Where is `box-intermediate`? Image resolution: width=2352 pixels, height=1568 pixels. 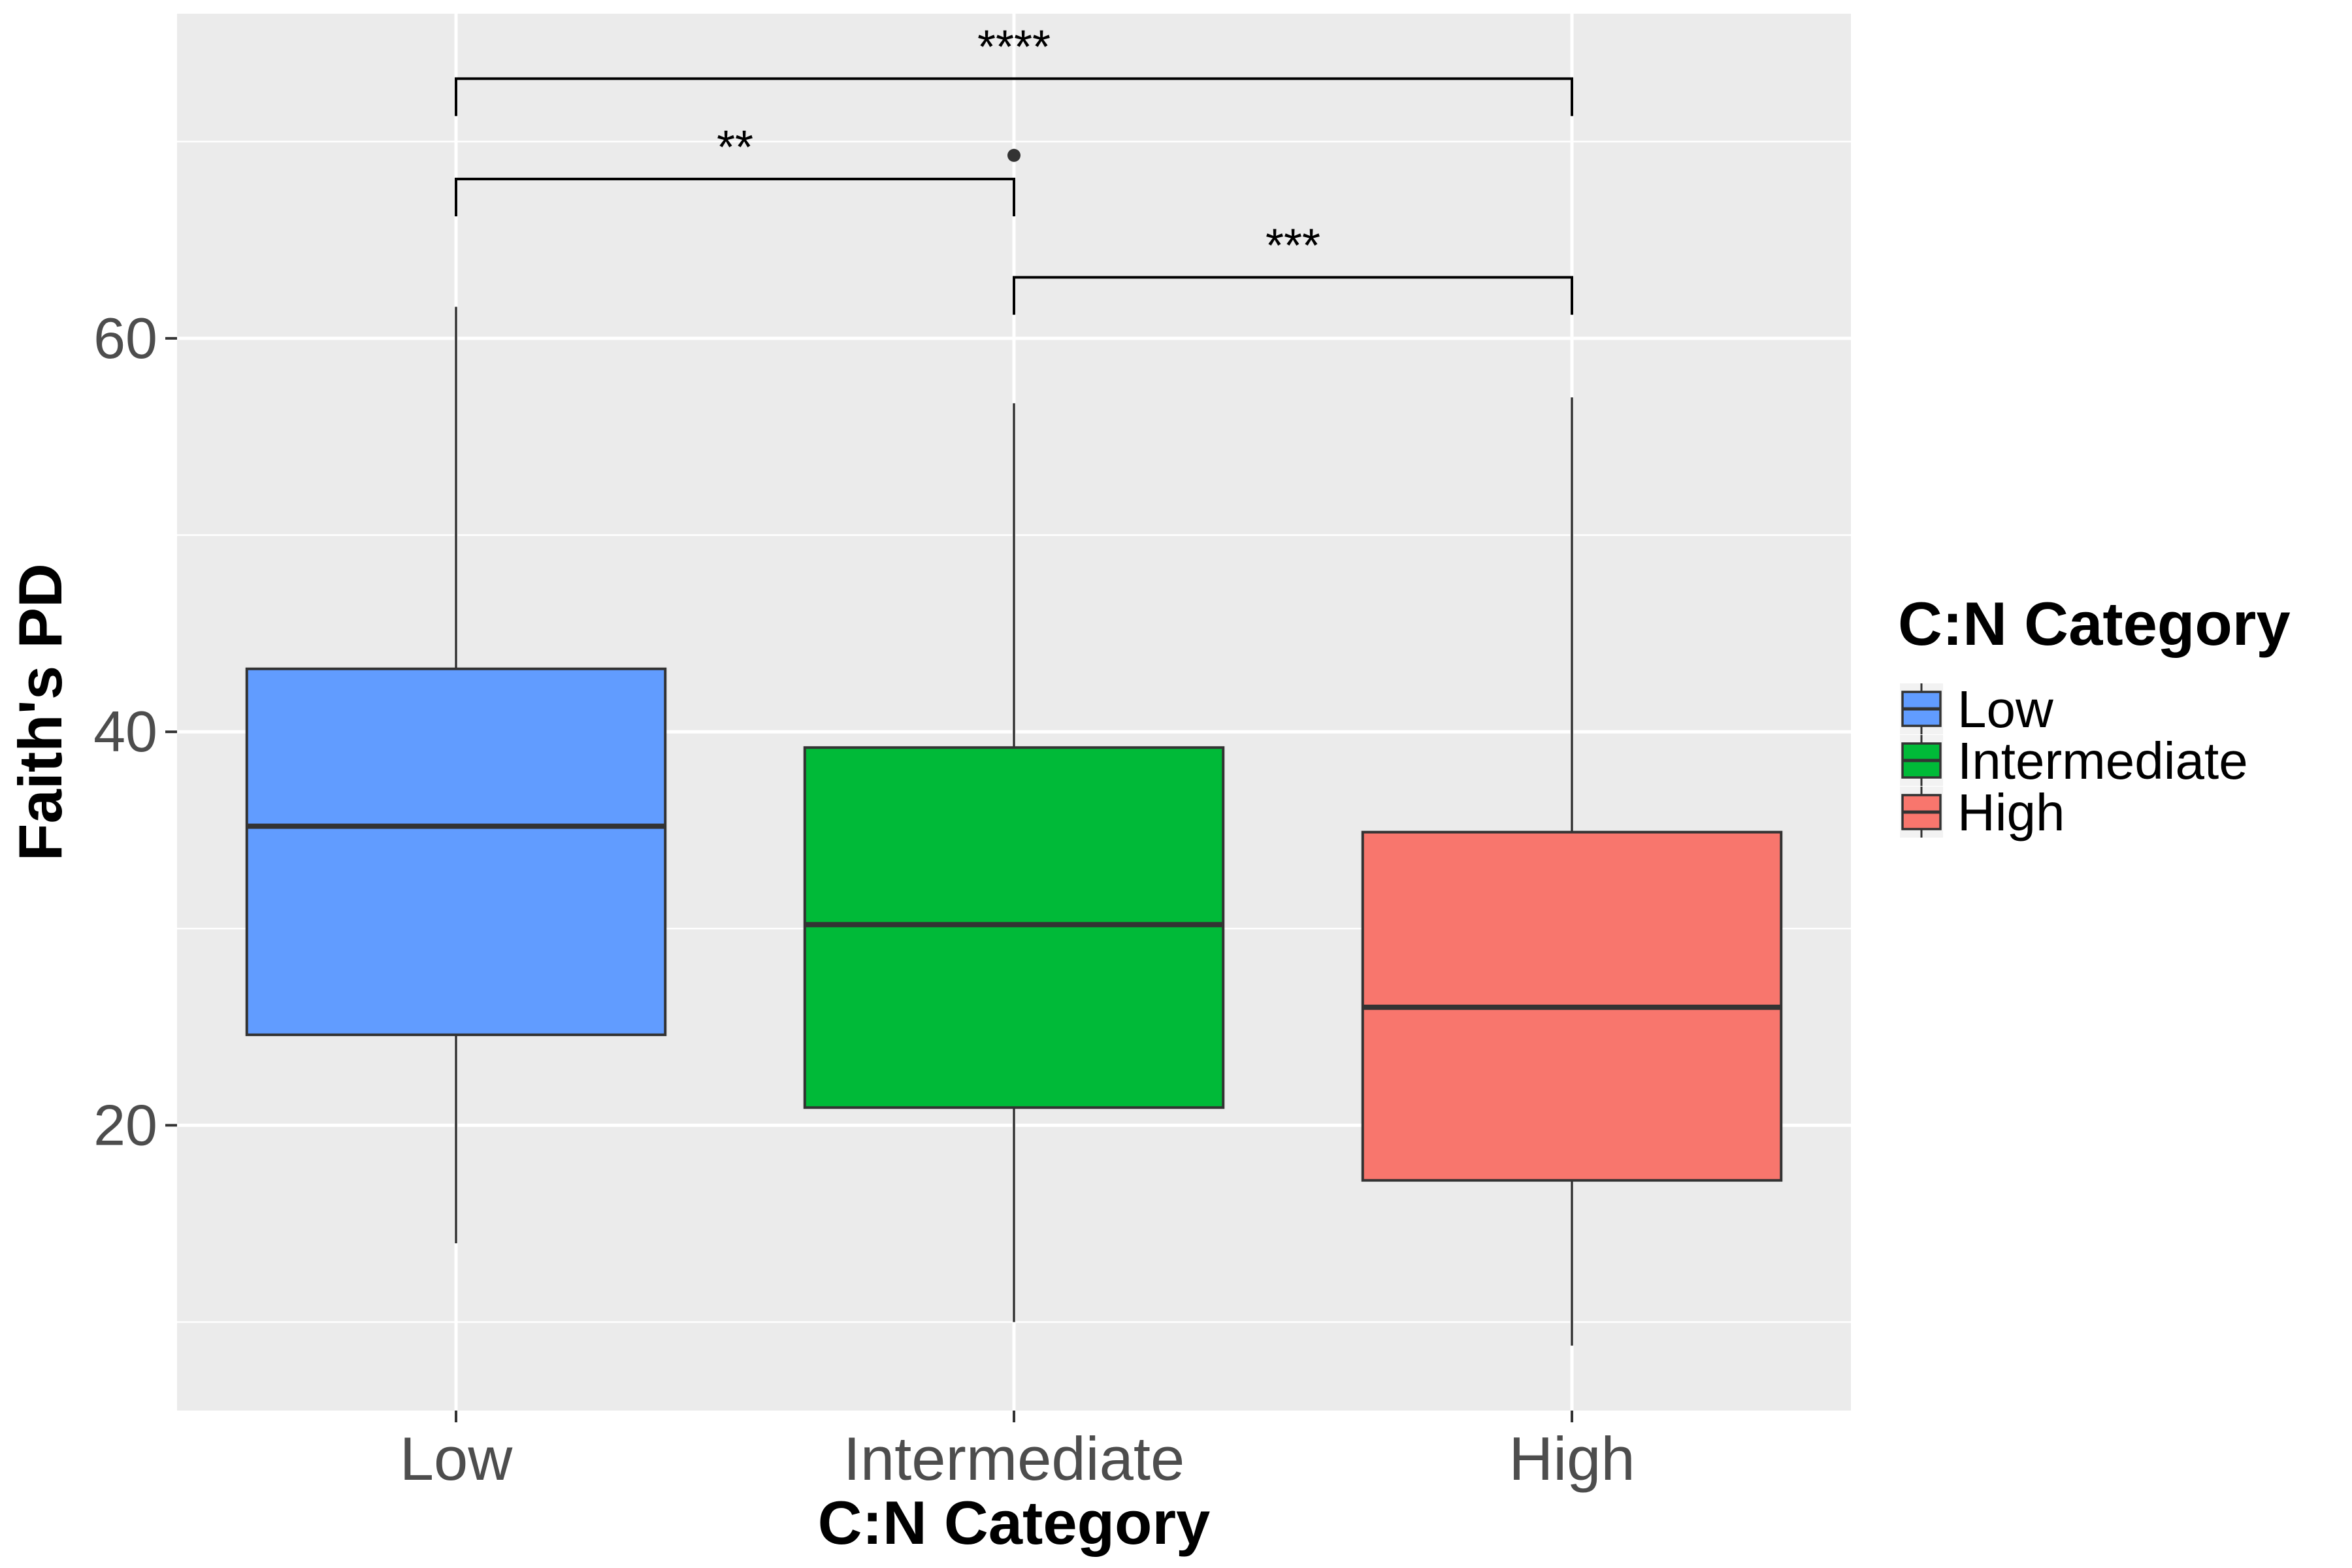
box-intermediate is located at coordinates (1014, 735).